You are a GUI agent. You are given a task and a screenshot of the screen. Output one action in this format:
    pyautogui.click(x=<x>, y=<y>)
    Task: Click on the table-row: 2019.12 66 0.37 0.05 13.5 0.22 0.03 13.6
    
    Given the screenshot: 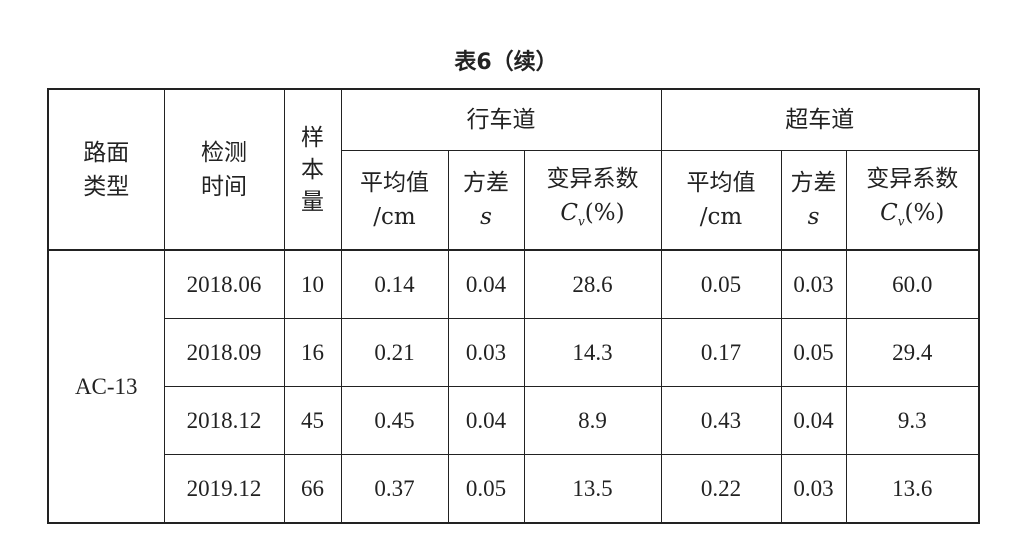 What is the action you would take?
    pyautogui.click(x=514, y=489)
    